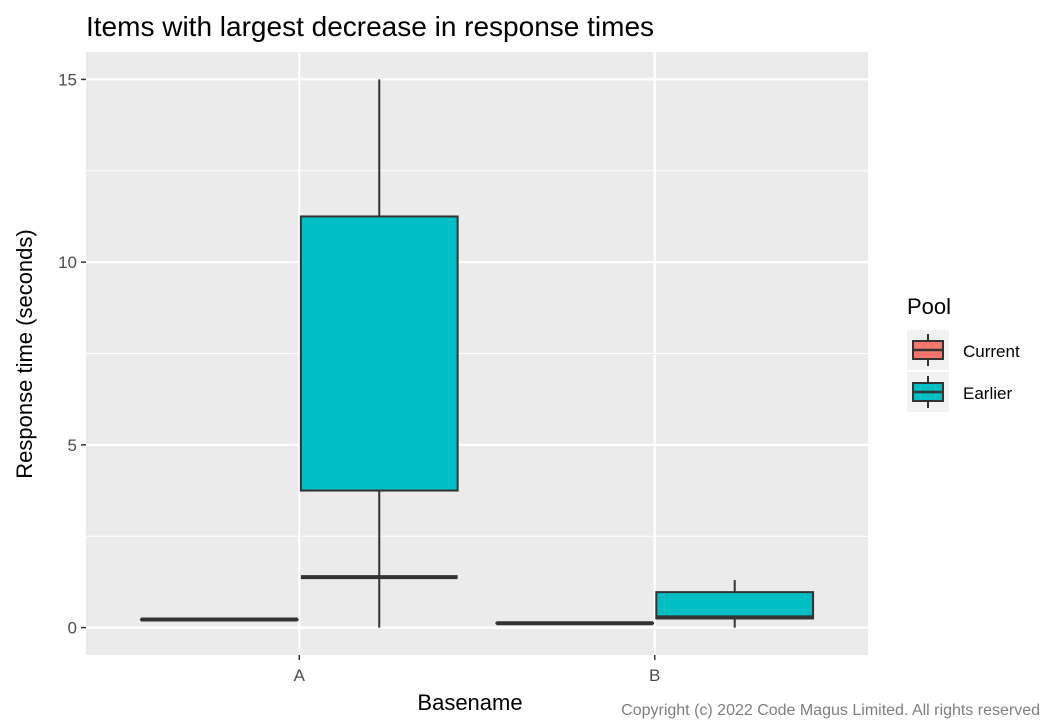 This screenshot has width=1047, height=725. I want to click on box-earlier-b, so click(735, 604).